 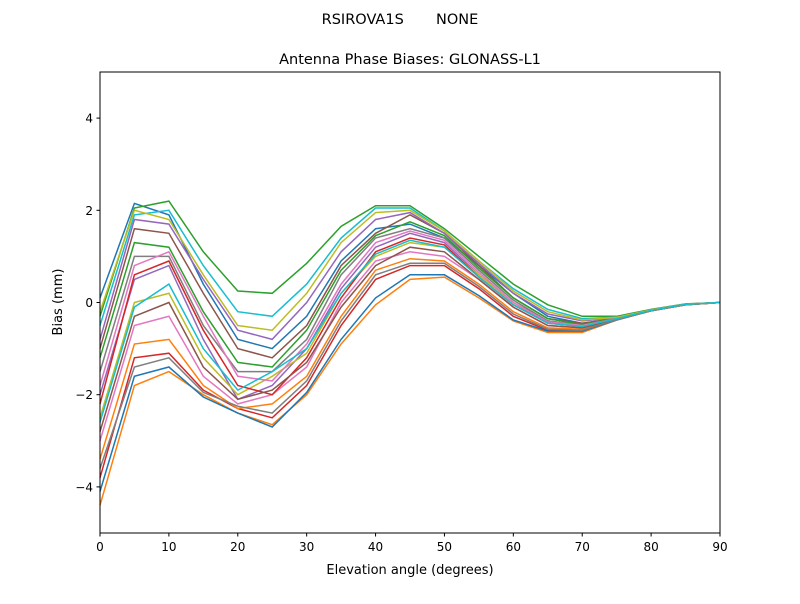 I want to click on x-tick-label: 10, so click(x=168, y=547).